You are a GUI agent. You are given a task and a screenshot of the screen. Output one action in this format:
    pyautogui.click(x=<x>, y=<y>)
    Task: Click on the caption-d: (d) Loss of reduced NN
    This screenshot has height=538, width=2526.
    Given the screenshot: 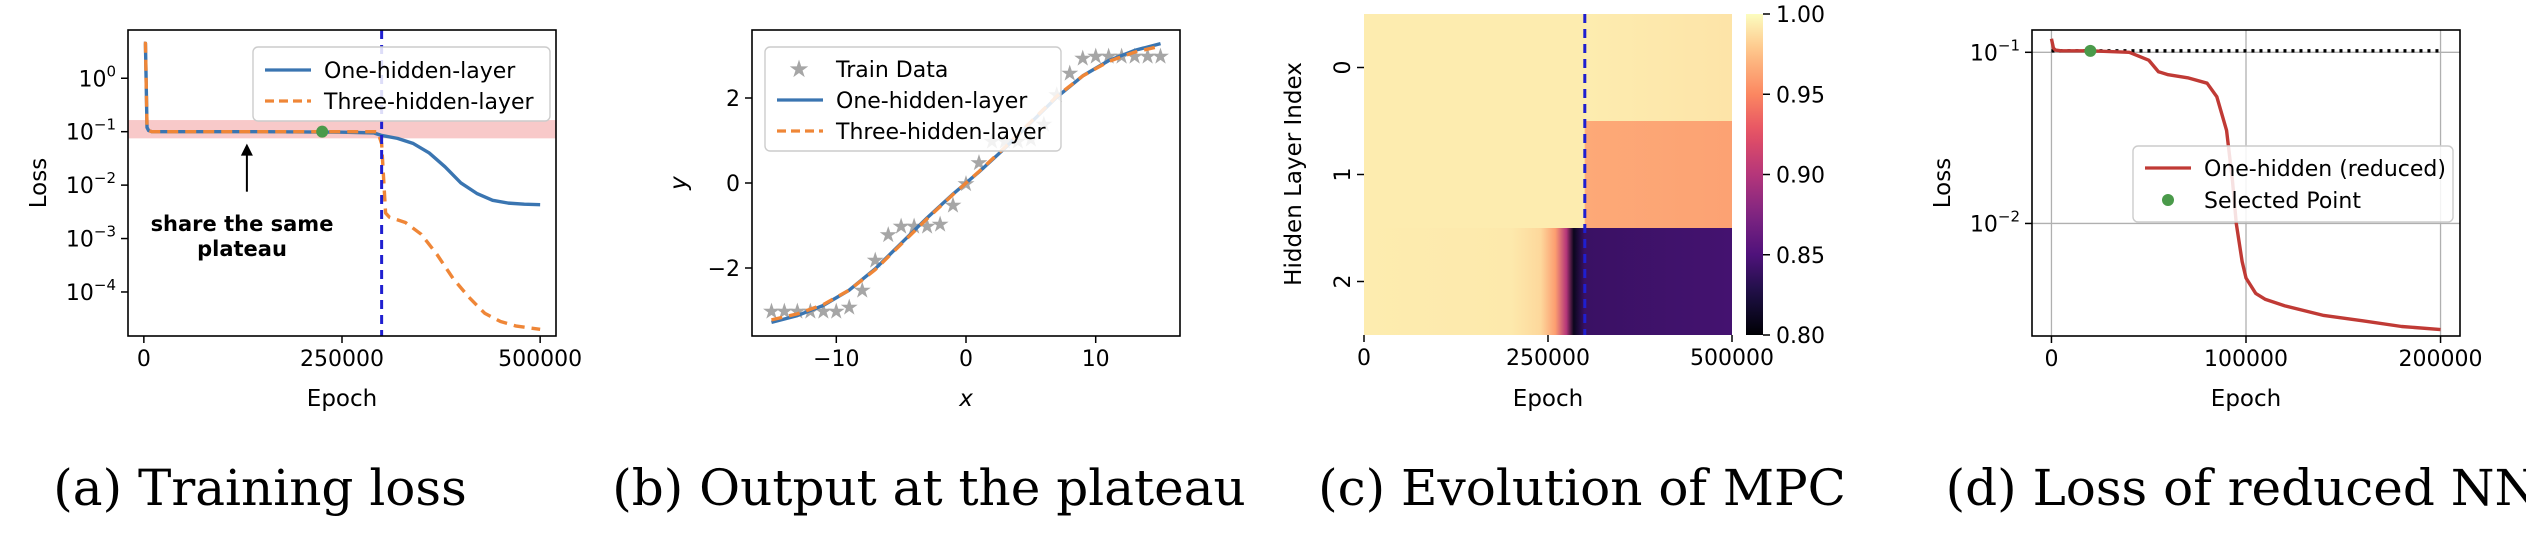 What is the action you would take?
    pyautogui.click(x=2236, y=488)
    